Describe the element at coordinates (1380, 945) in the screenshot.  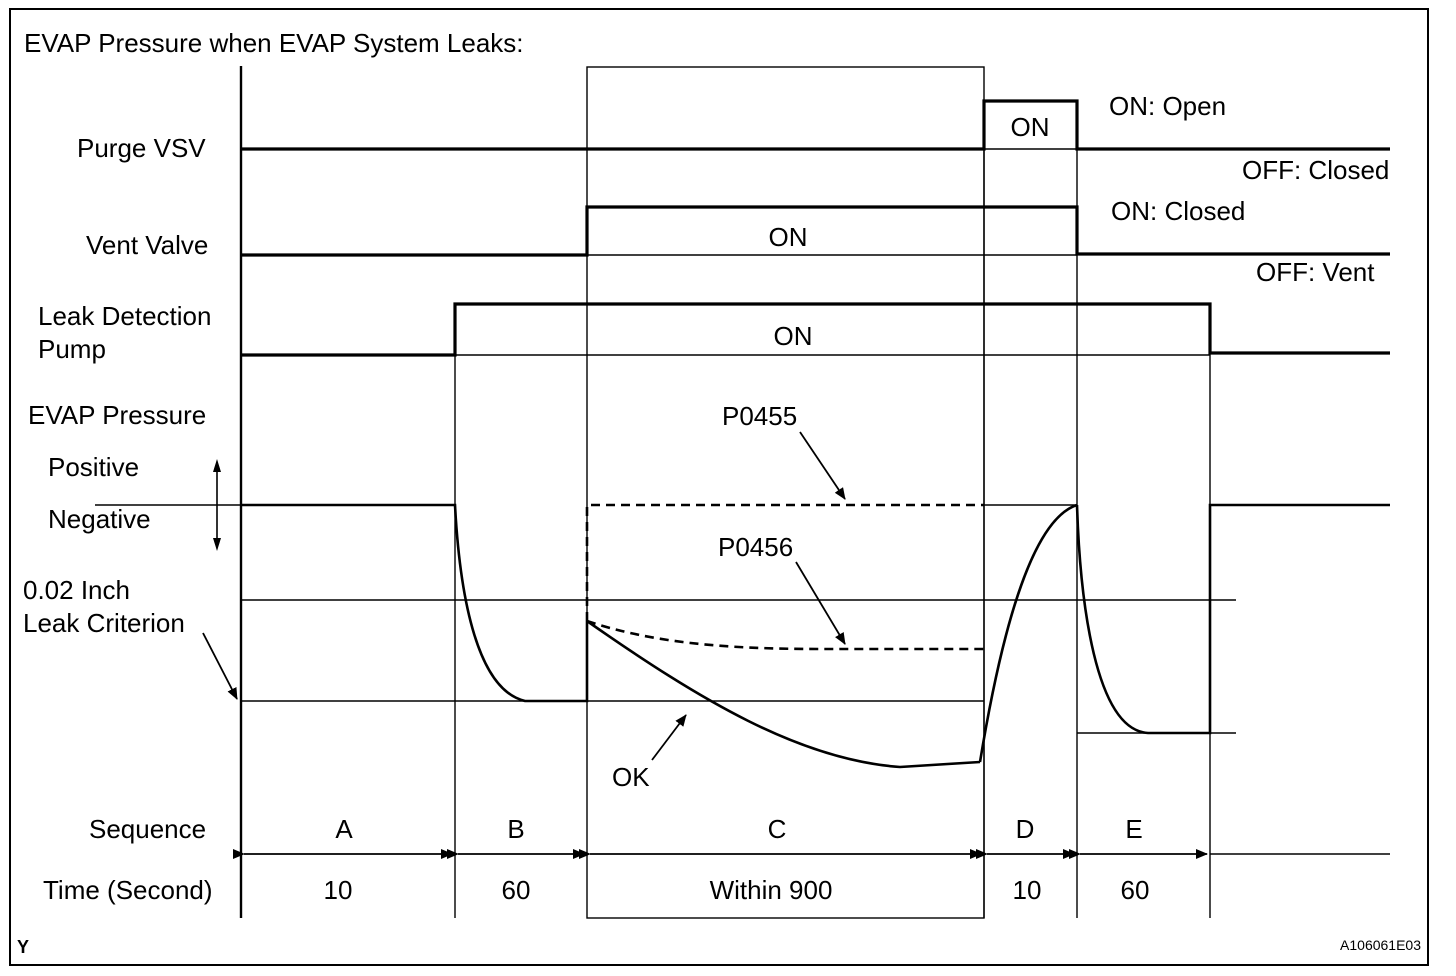
I see `figure-id: A106061E03` at that location.